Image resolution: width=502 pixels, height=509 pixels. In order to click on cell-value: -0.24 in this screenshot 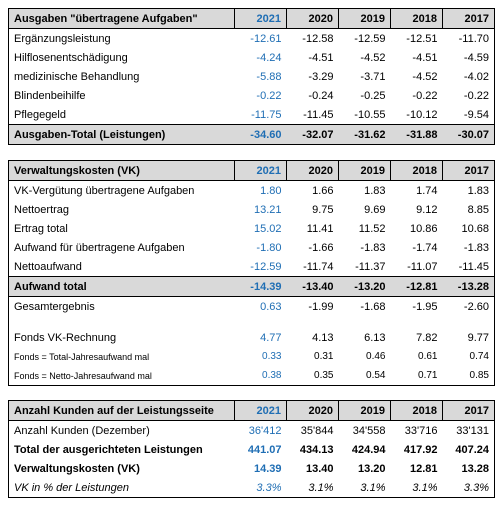, I will do `click(321, 95)`.